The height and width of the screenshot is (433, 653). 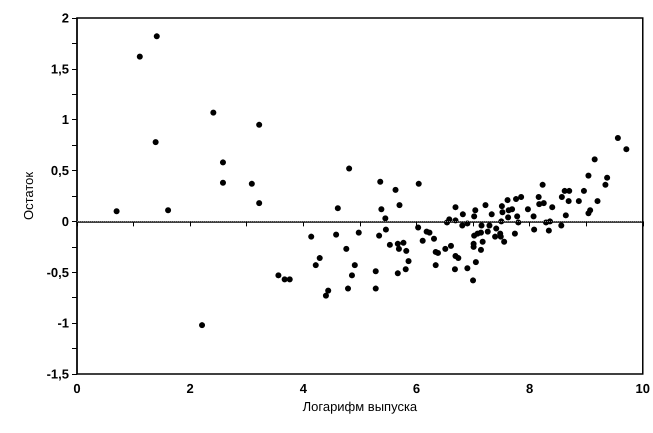 What do you see at coordinates (59, 68) in the screenshot?
I see `y-tick-label: 1,5` at bounding box center [59, 68].